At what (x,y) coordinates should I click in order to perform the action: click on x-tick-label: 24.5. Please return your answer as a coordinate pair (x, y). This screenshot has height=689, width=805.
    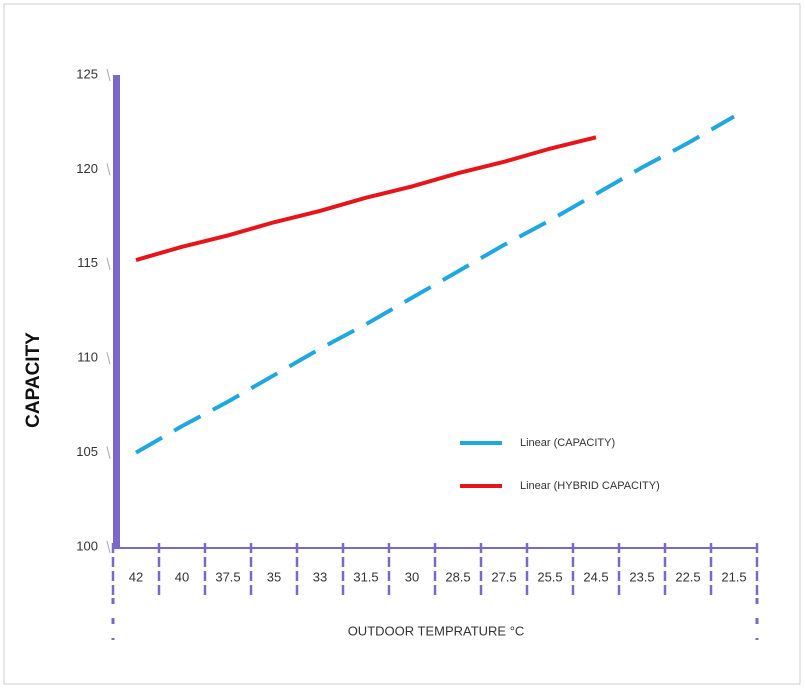
    Looking at the image, I should click on (595, 576).